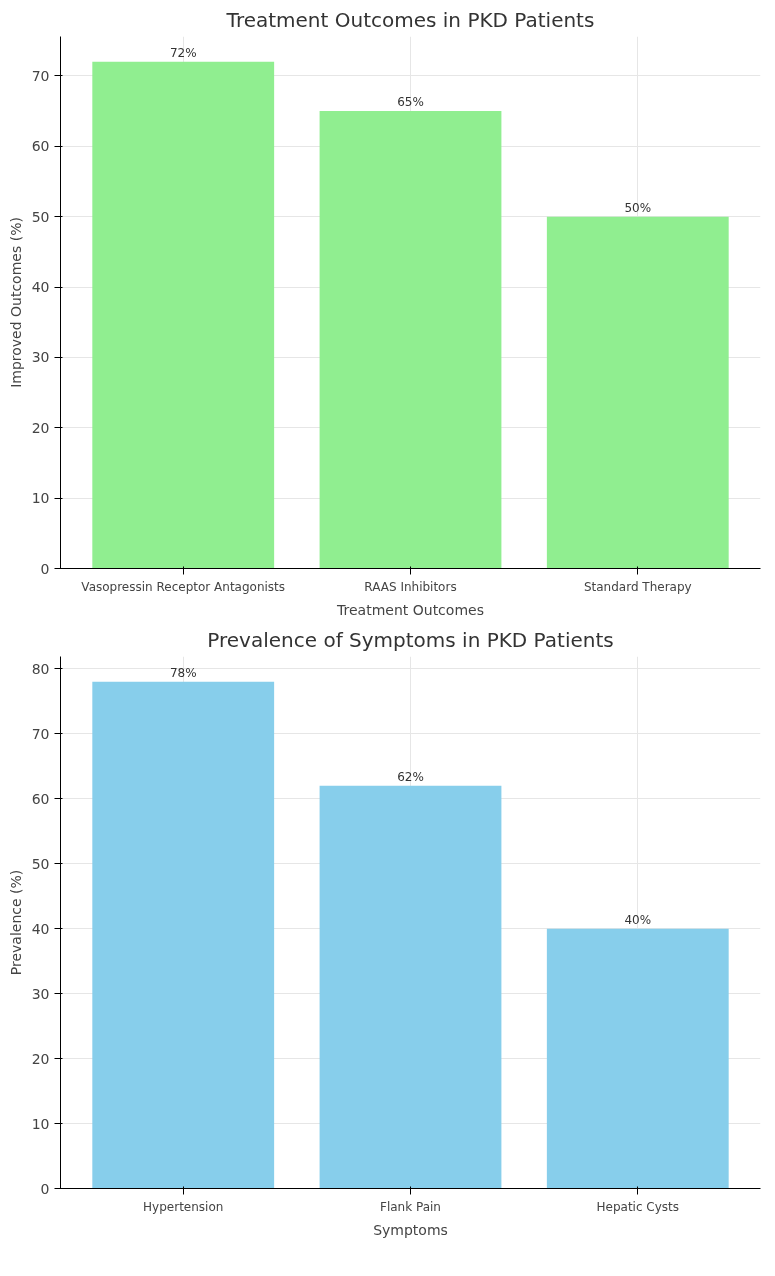  Describe the element at coordinates (410, 776) in the screenshot. I see `data-label: 62%` at that location.